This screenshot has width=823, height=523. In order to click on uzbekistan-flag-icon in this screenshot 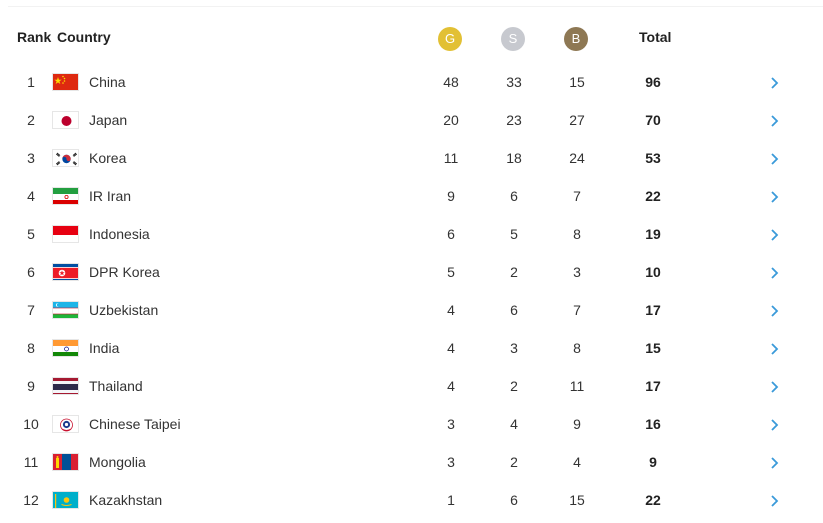, I will do `click(65, 310)`.